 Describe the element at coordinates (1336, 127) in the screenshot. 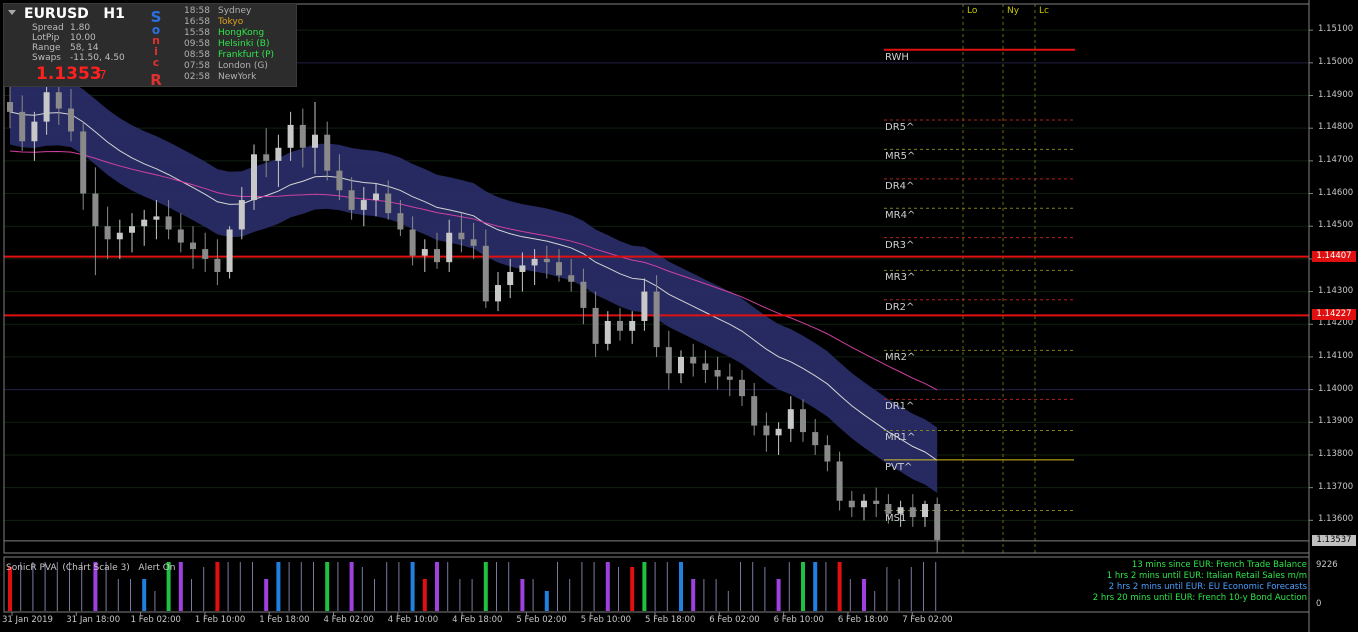

I see `price-axis-label: 1.14800` at that location.